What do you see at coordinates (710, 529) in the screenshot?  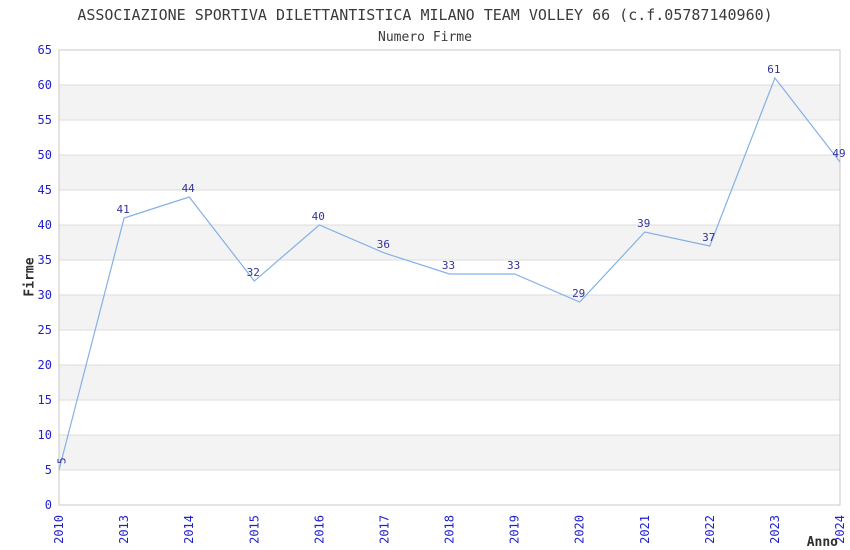 I see `x-tick-label: 2022` at bounding box center [710, 529].